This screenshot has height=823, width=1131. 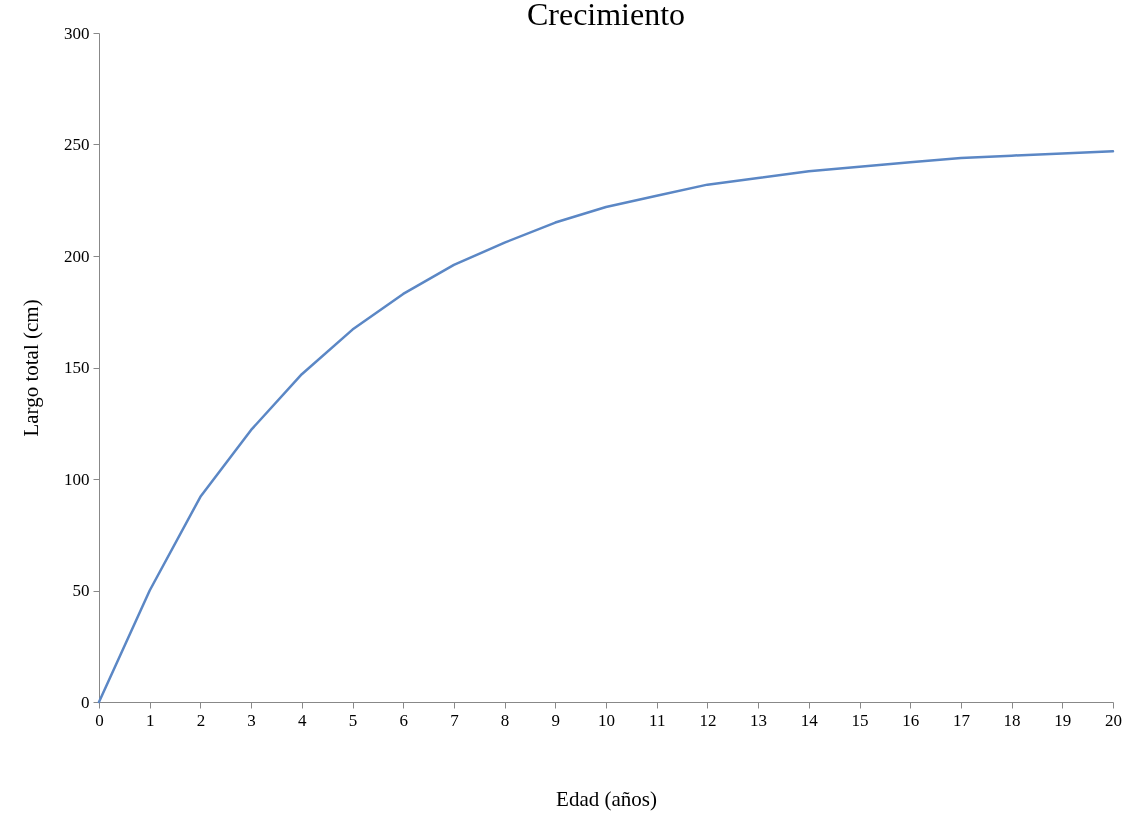 I want to click on y-tick-label: 250, so click(x=77, y=144).